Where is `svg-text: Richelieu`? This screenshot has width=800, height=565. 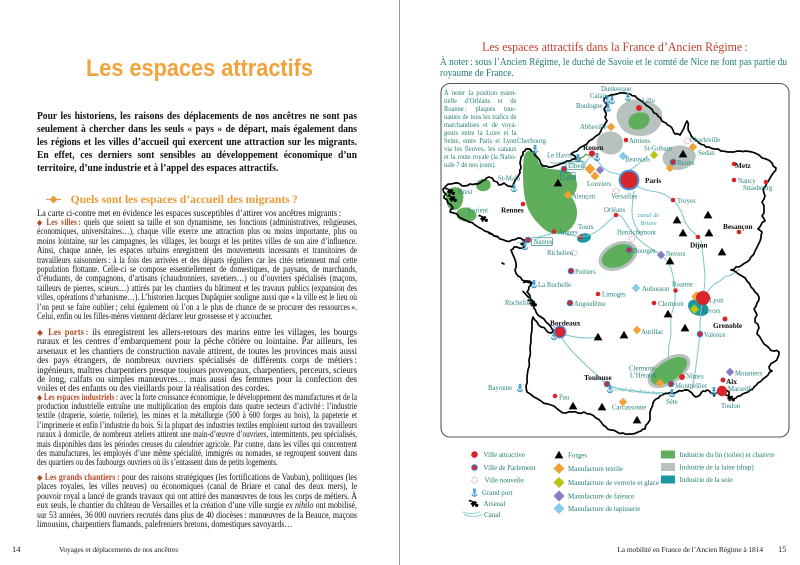
svg-text: Richelieu is located at coordinates (560, 253).